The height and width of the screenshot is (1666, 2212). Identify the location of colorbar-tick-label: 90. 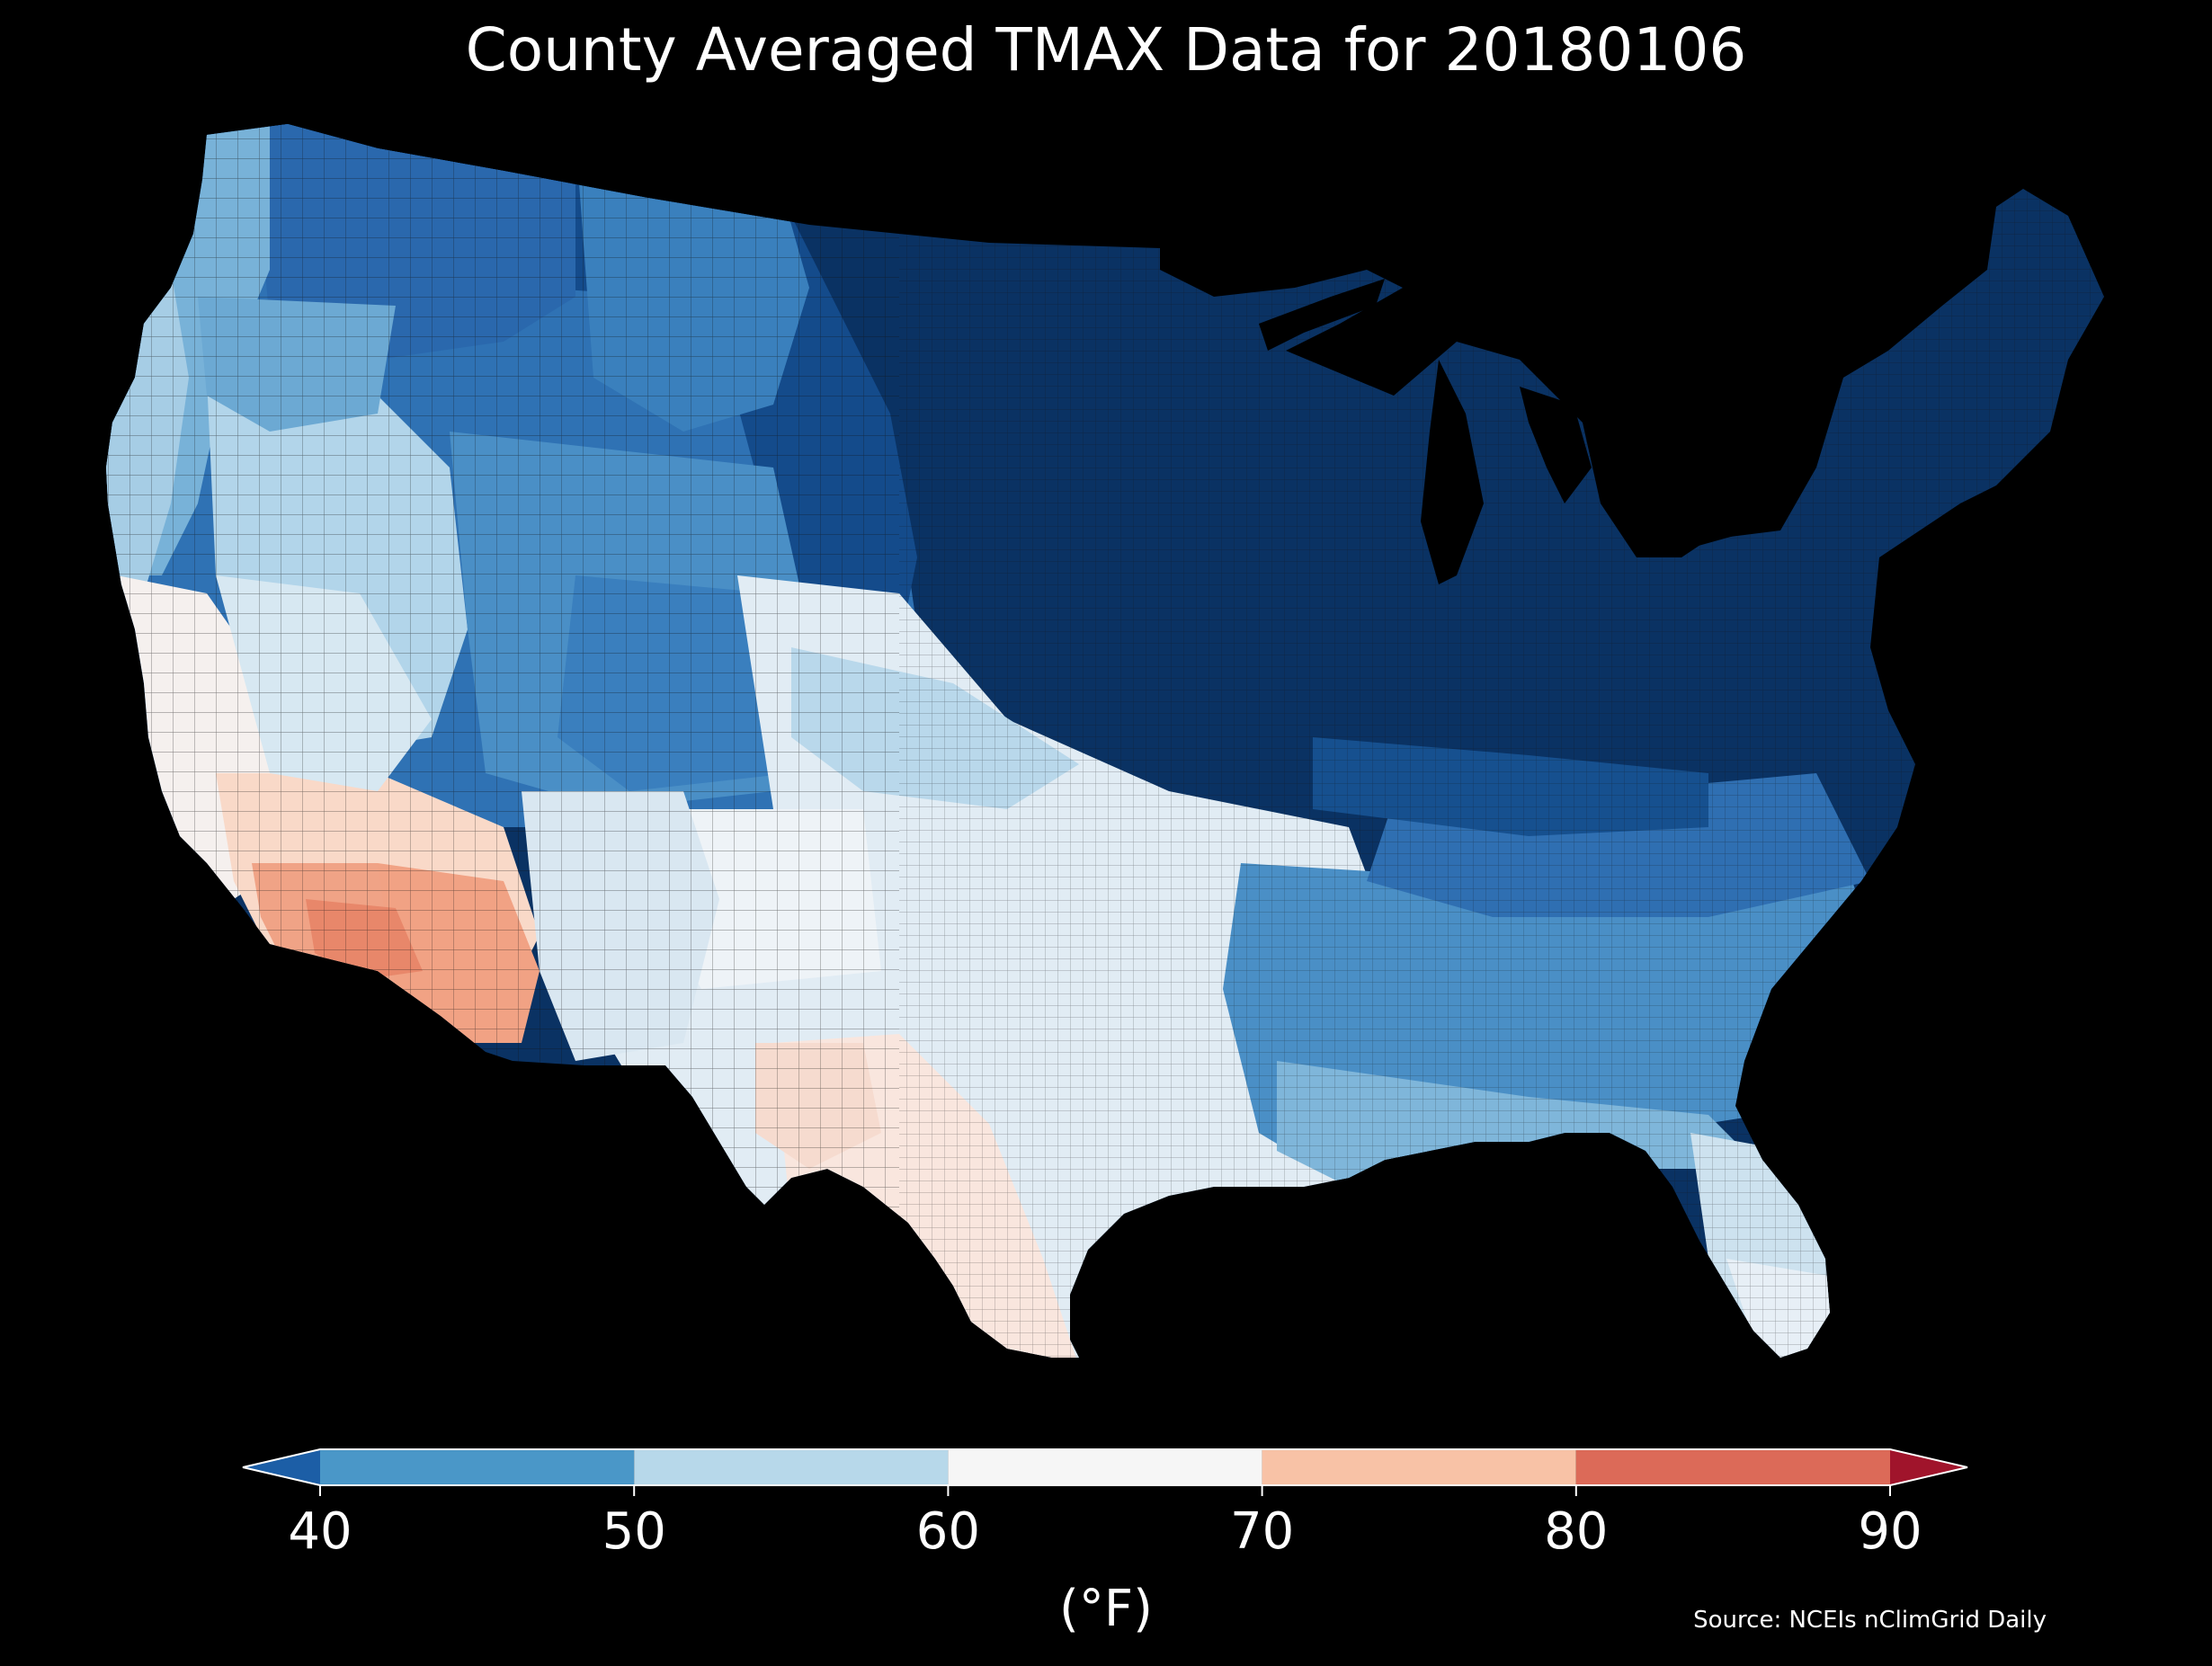
(1890, 1532).